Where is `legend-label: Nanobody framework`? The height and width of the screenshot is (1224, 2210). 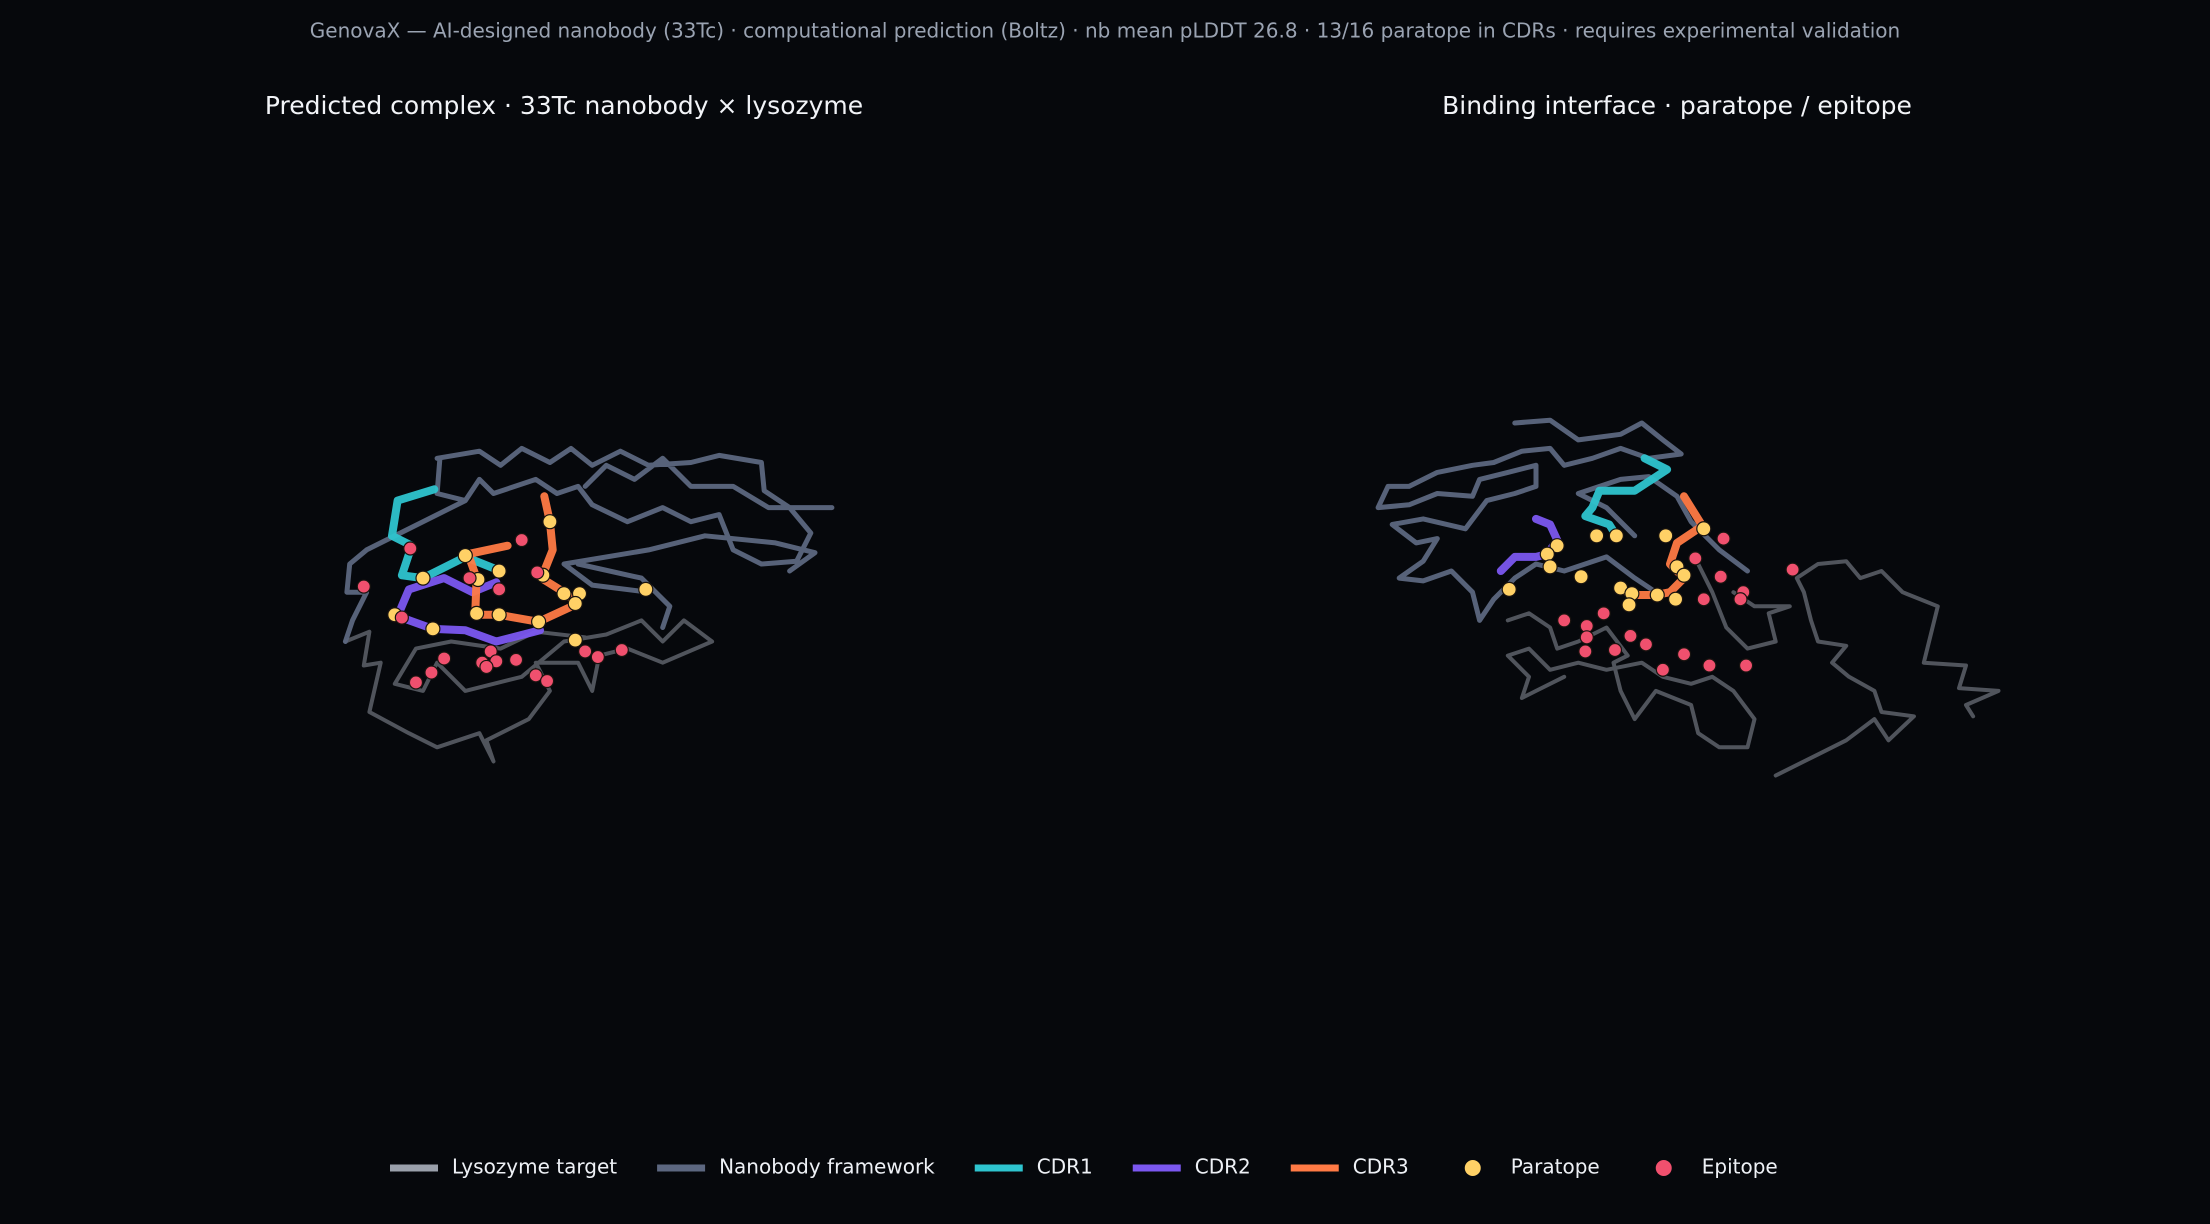 legend-label: Nanobody framework is located at coordinates (827, 1167).